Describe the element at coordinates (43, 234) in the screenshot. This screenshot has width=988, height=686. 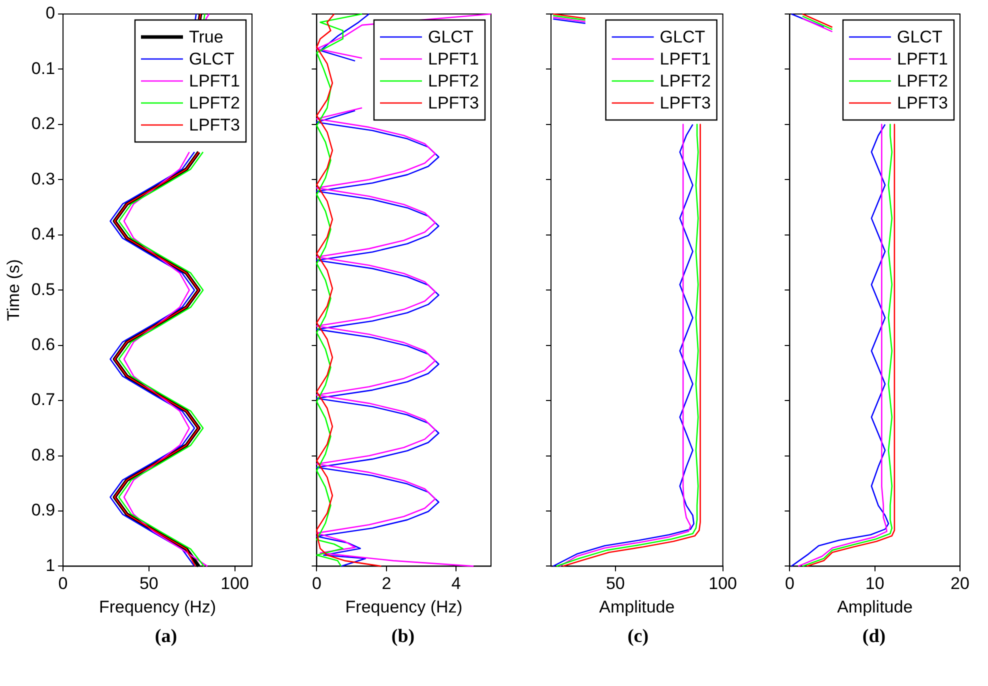
I see `y-tick-label: 0.4` at that location.